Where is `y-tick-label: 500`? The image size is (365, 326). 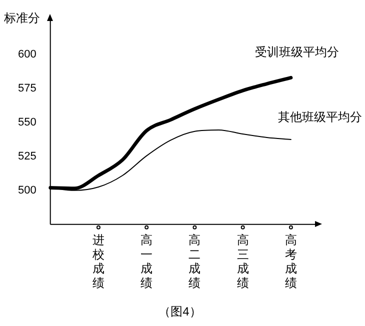
y-tick-label: 500 is located at coordinates (27, 190).